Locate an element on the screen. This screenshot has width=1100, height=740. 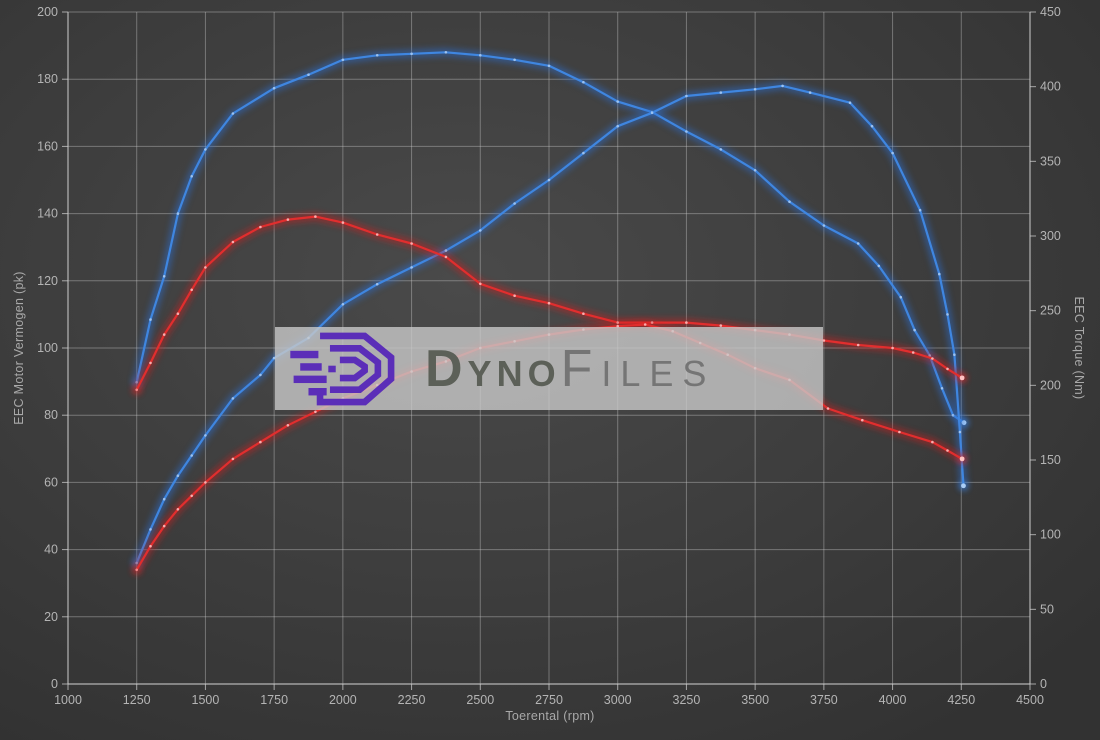
watermark-brand: Dyno Files is located at coordinates (570, 369).